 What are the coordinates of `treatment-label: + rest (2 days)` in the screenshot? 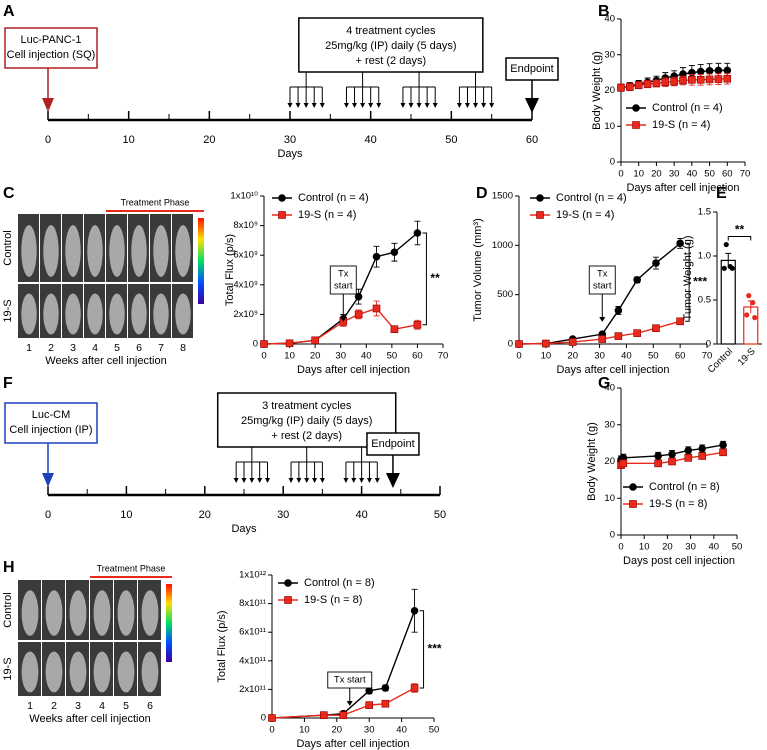 It's located at (306, 436).